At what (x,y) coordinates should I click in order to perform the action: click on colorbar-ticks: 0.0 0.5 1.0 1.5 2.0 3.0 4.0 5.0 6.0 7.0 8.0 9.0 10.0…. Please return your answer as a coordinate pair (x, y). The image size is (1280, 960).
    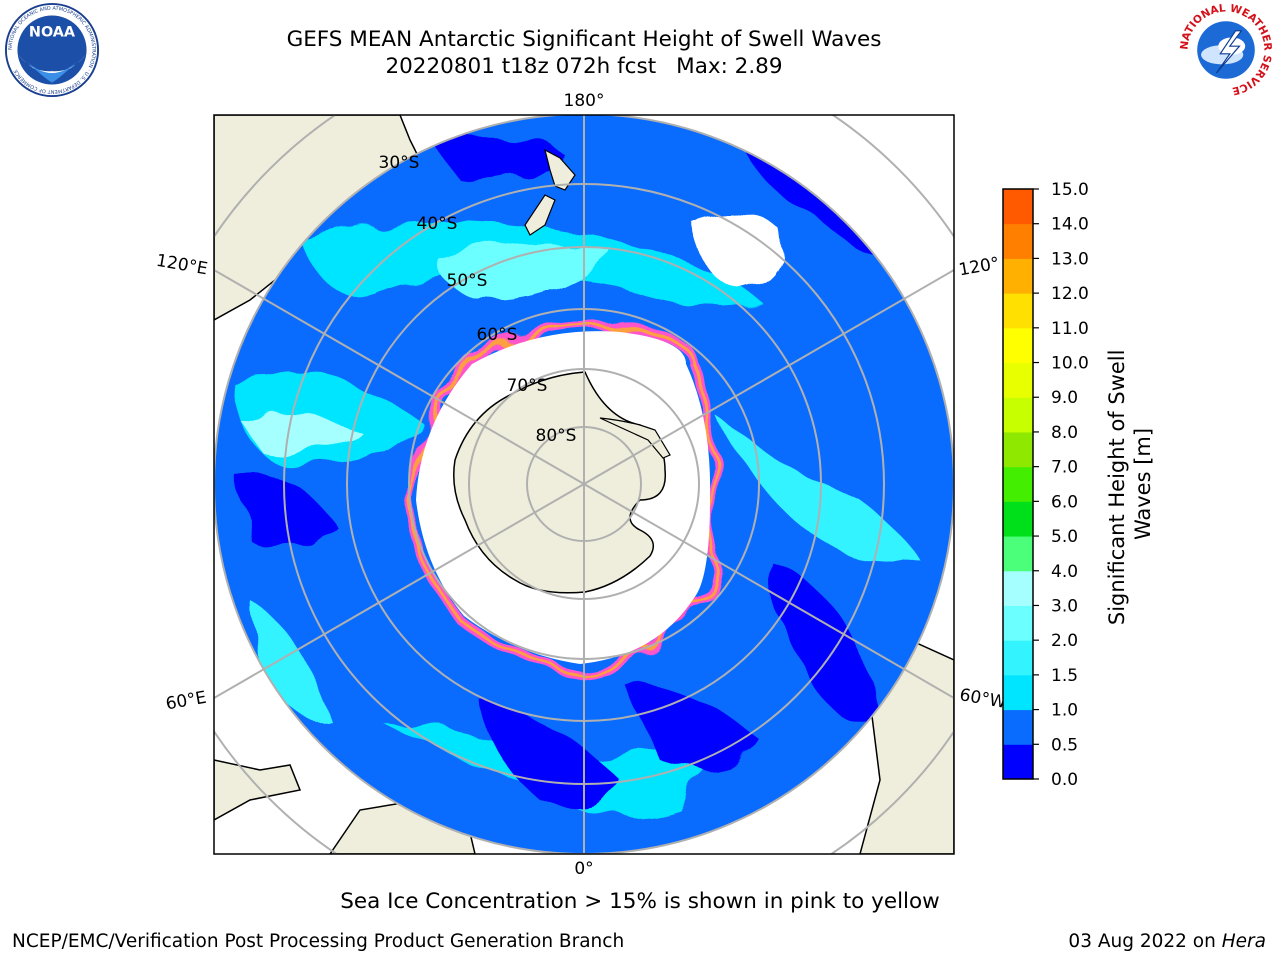
    Looking at the image, I should click on (1061, 485).